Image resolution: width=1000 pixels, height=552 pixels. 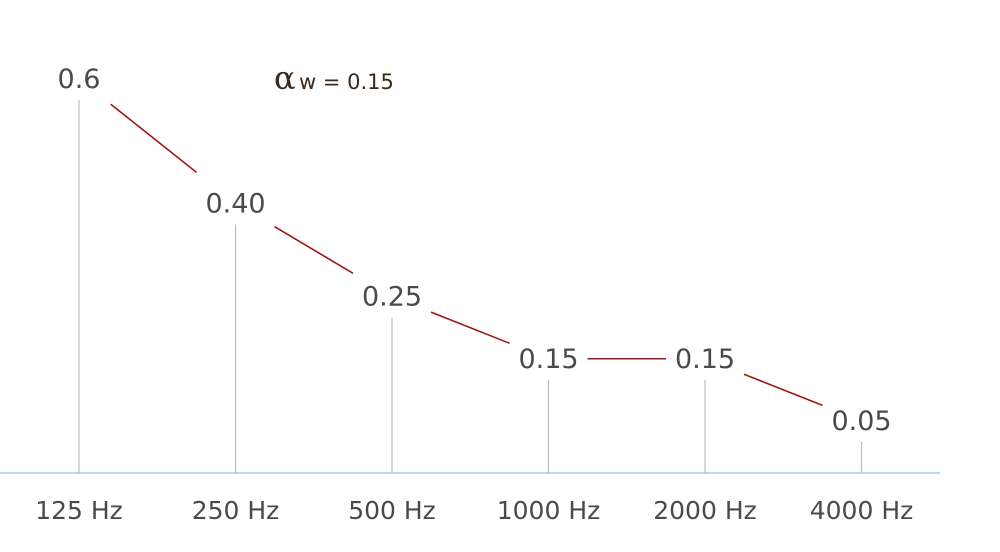 What do you see at coordinates (861, 421) in the screenshot?
I see `value-label: 0.05` at bounding box center [861, 421].